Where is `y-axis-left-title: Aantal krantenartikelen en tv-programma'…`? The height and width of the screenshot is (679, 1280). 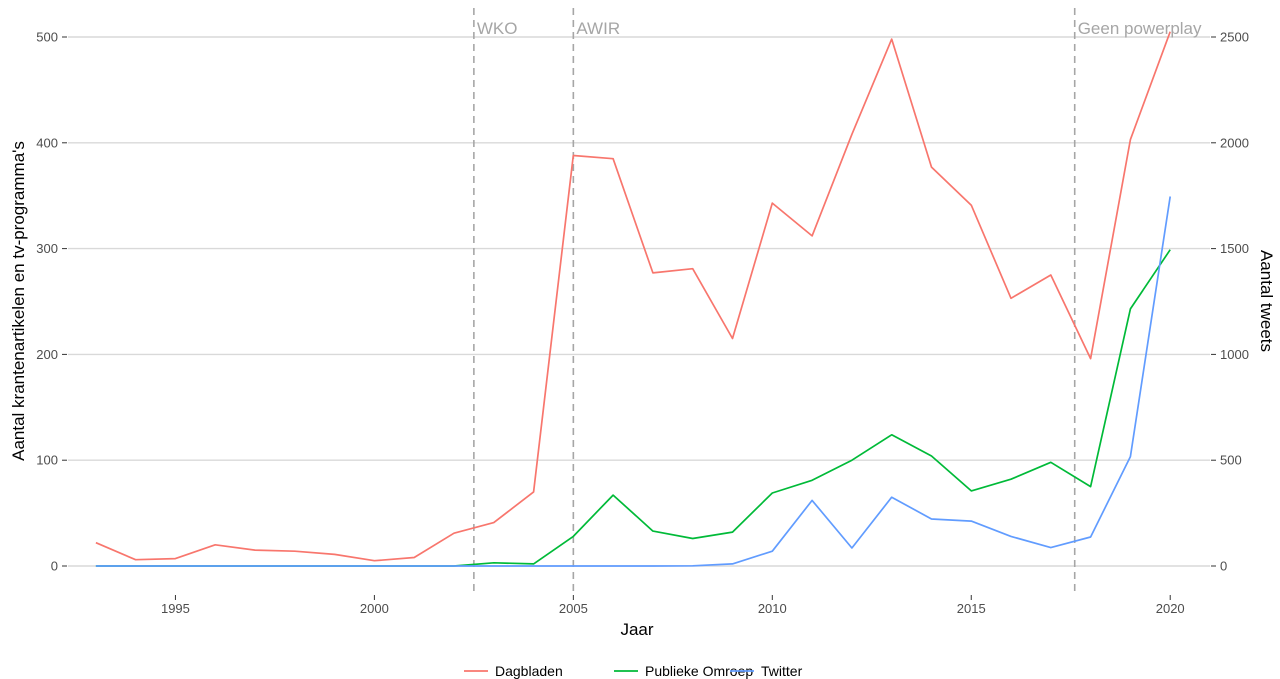 y-axis-left-title: Aantal krantenartikelen en tv-programma'… is located at coordinates (18, 301).